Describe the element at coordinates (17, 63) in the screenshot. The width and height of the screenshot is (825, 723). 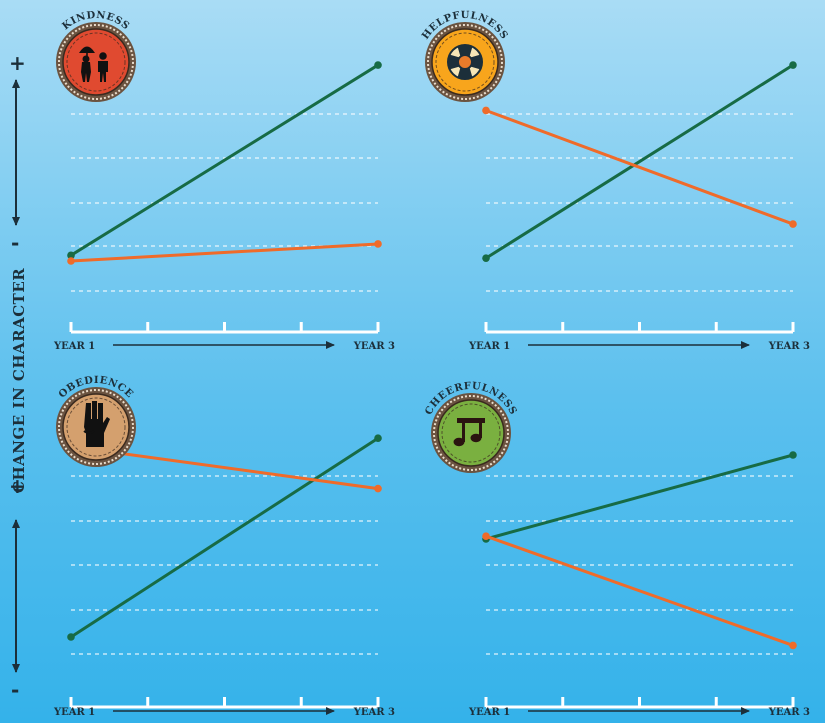
I see `plus-sign-top: +` at that location.